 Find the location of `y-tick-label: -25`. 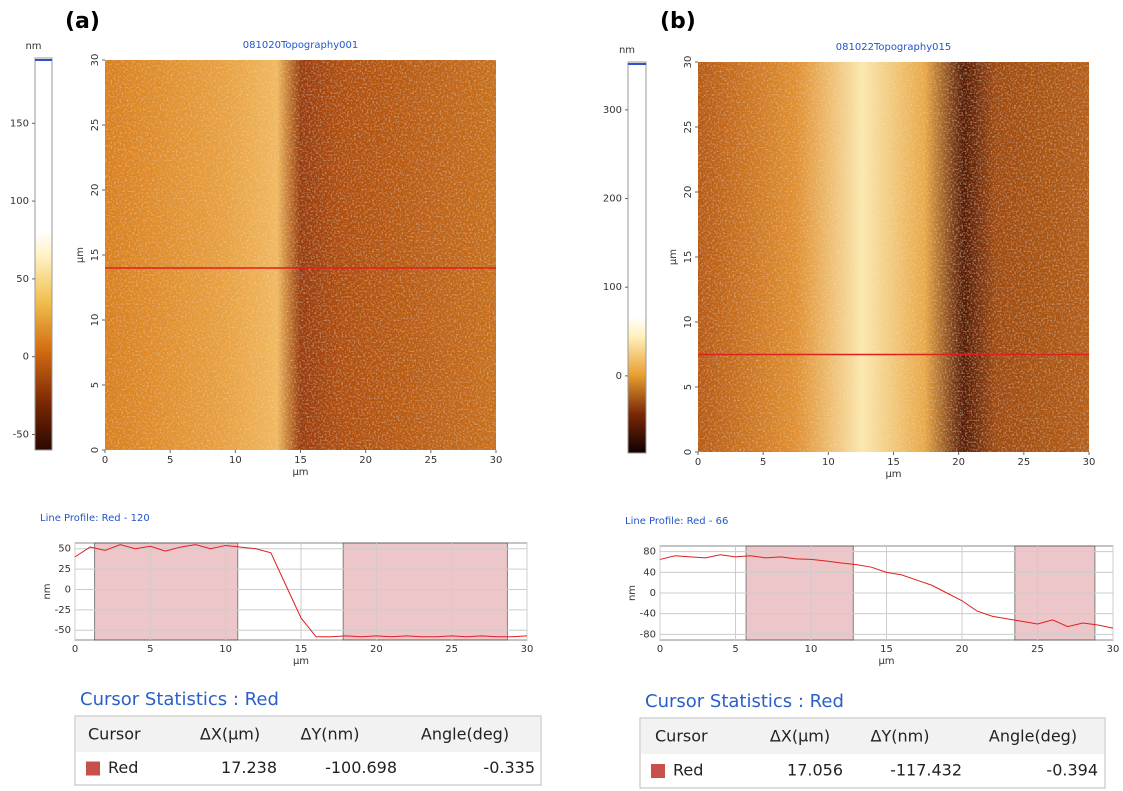

y-tick-label: -25 is located at coordinates (63, 610).